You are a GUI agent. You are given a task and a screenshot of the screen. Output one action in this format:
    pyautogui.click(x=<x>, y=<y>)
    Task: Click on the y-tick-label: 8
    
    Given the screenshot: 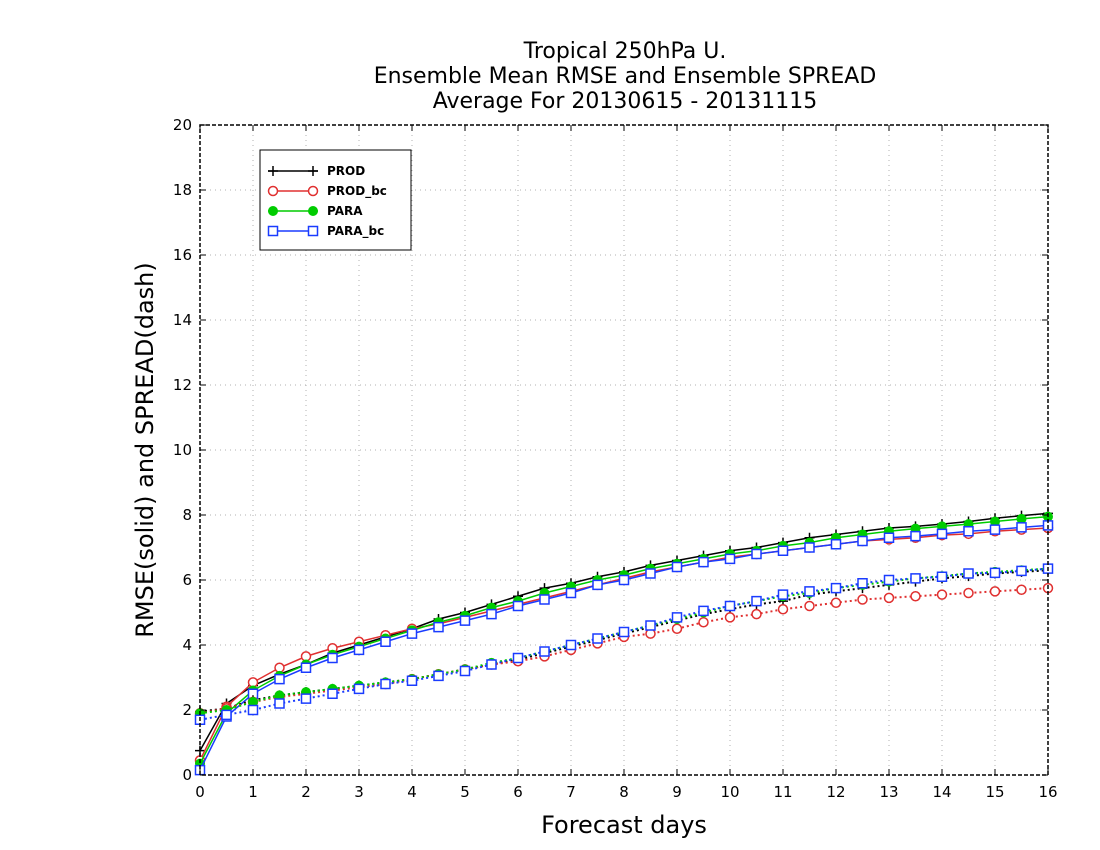 What is the action you would take?
    pyautogui.click(x=187, y=515)
    